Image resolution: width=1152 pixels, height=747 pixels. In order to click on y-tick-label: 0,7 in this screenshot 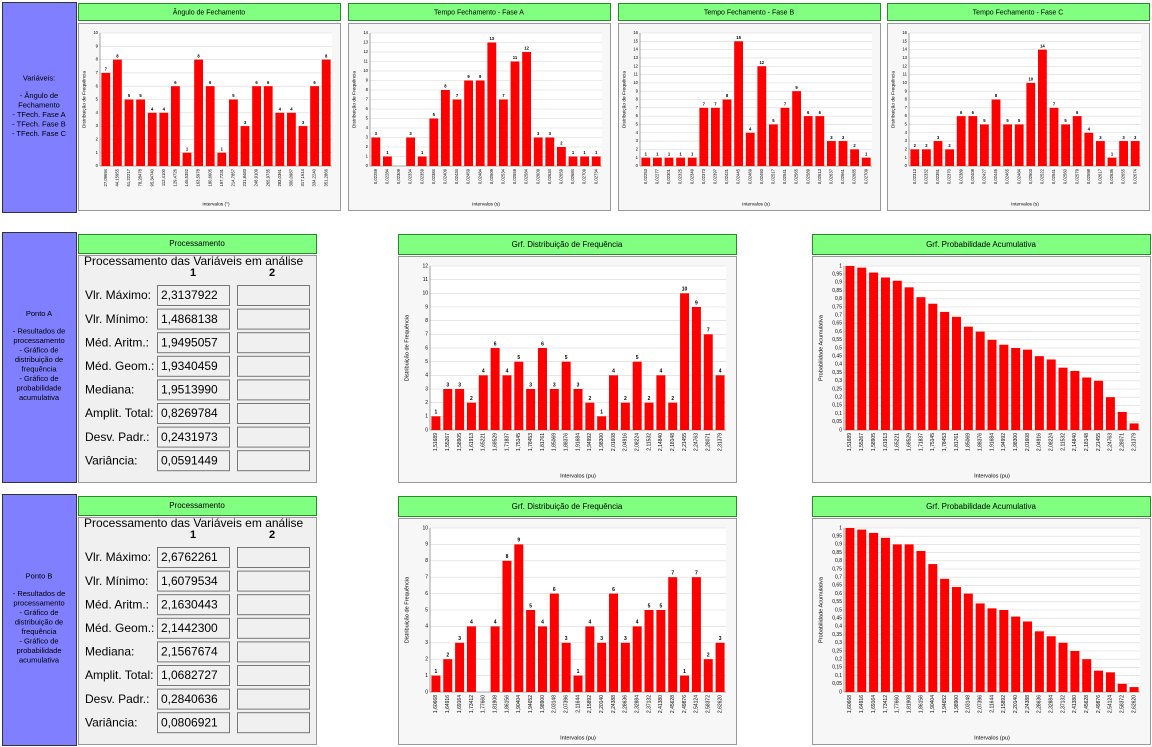, I will do `click(838, 578)`.